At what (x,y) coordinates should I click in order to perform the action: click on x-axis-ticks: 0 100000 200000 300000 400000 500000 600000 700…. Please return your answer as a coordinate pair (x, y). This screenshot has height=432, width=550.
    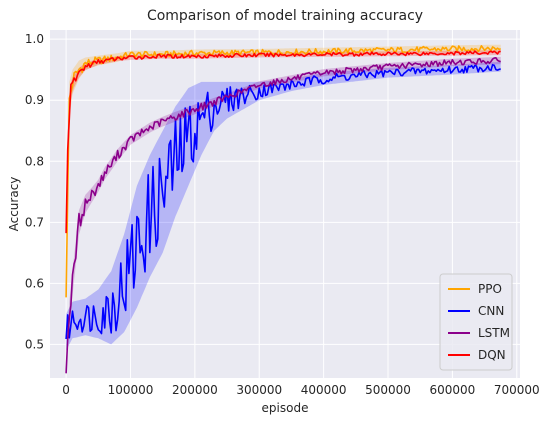
    Looking at the image, I should click on (300, 390).